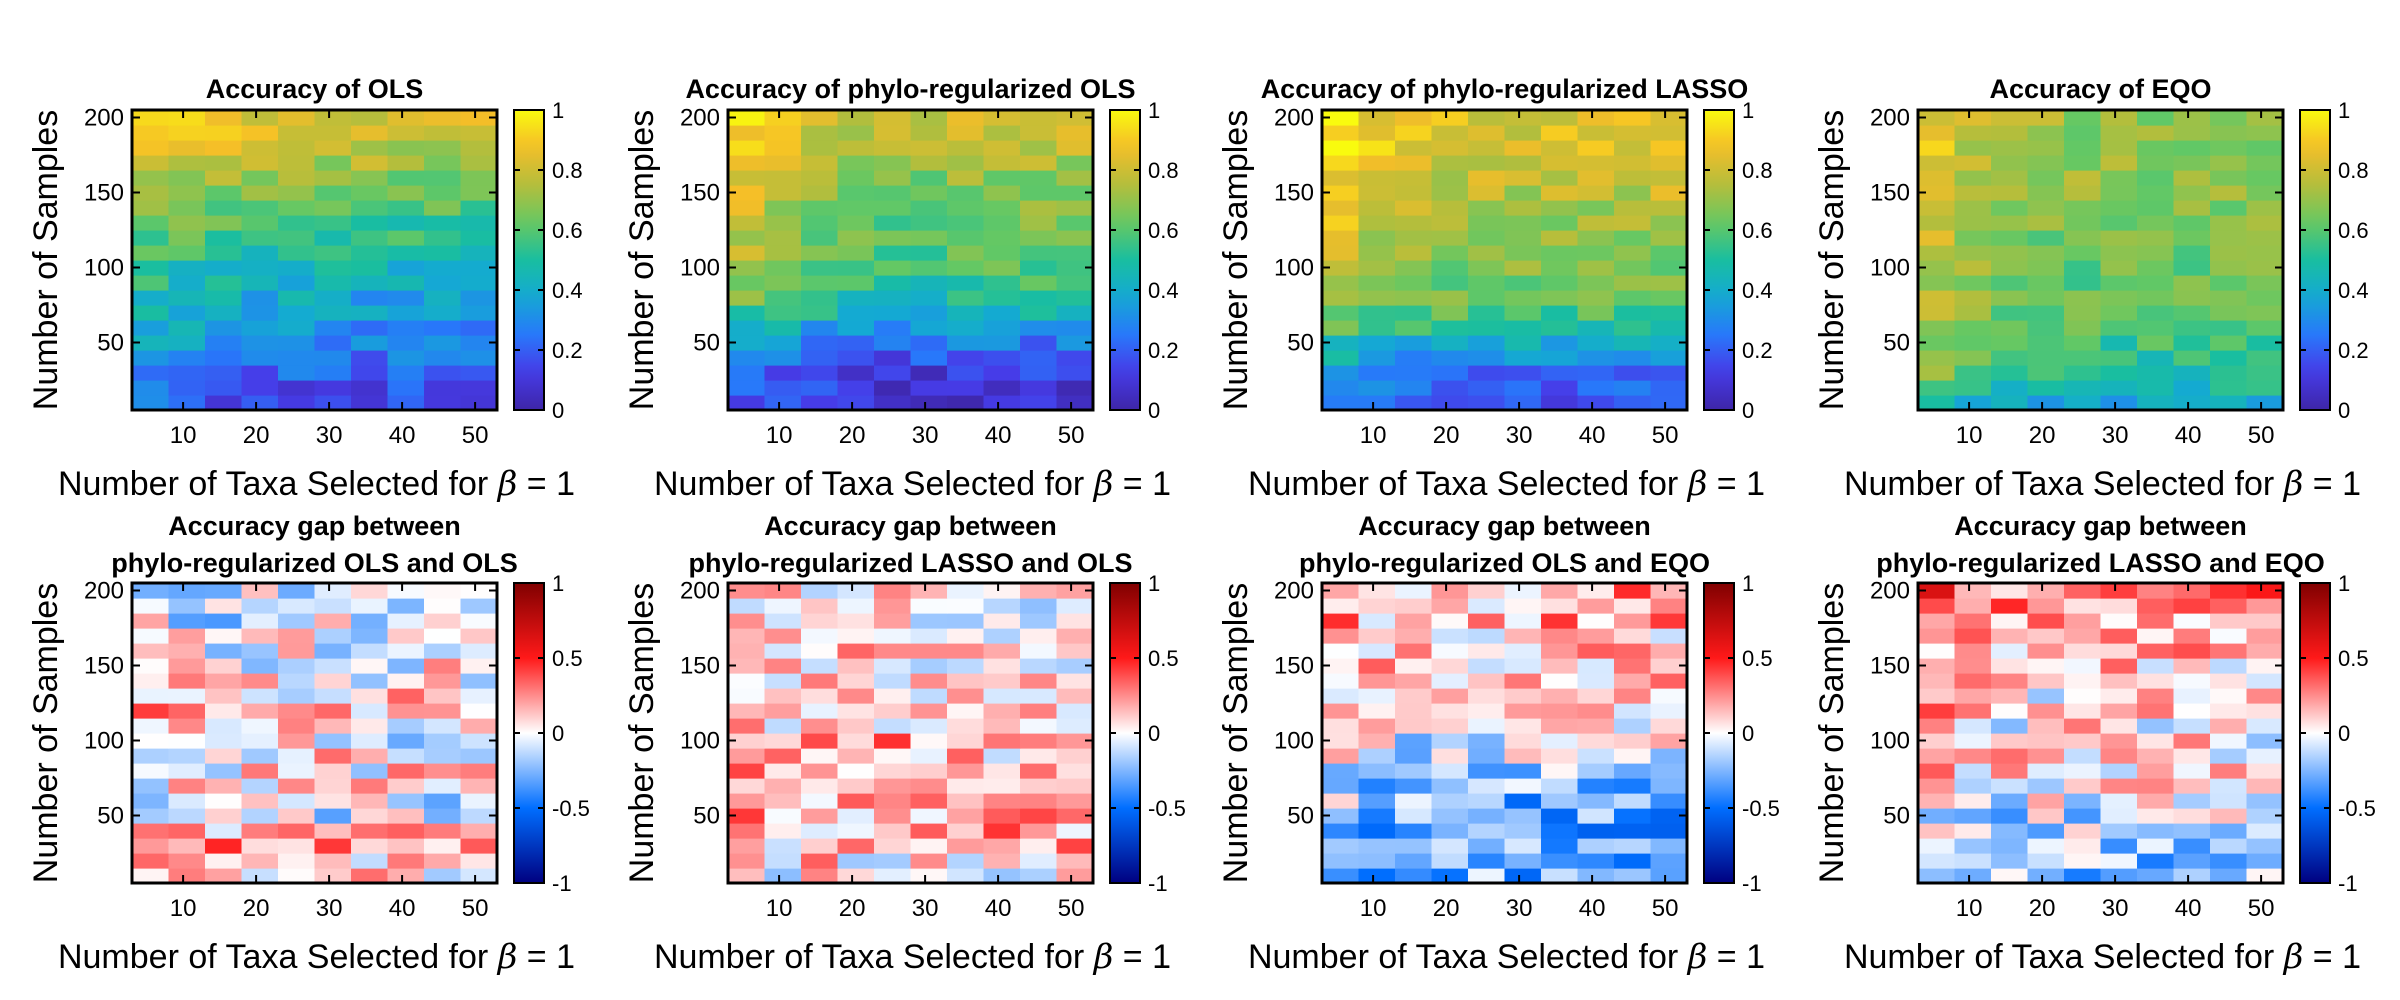  I want to click on x-axis-label-tail: = 1, so click(1736, 484).